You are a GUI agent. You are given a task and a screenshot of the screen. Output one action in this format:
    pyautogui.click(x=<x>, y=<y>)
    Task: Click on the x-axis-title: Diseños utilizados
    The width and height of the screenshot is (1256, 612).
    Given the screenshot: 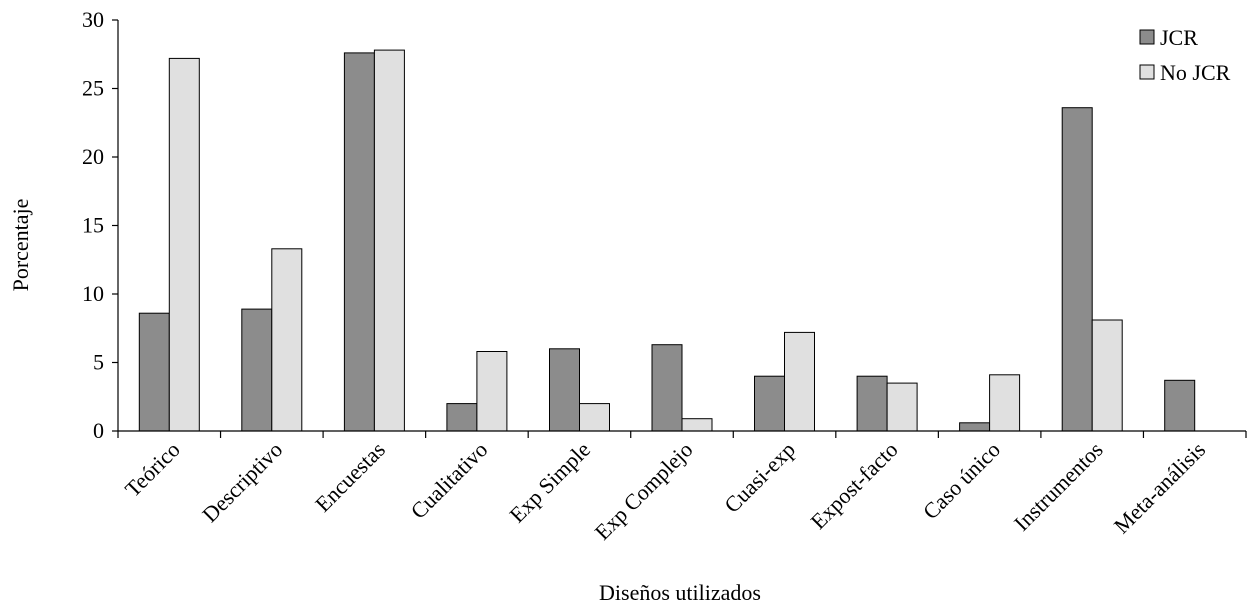 What is the action you would take?
    pyautogui.click(x=680, y=592)
    